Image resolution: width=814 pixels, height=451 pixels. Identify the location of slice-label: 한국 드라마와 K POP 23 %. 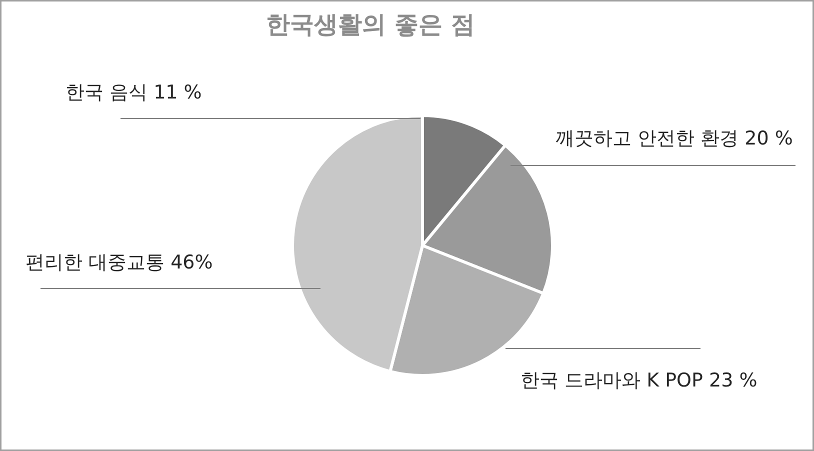
(639, 381).